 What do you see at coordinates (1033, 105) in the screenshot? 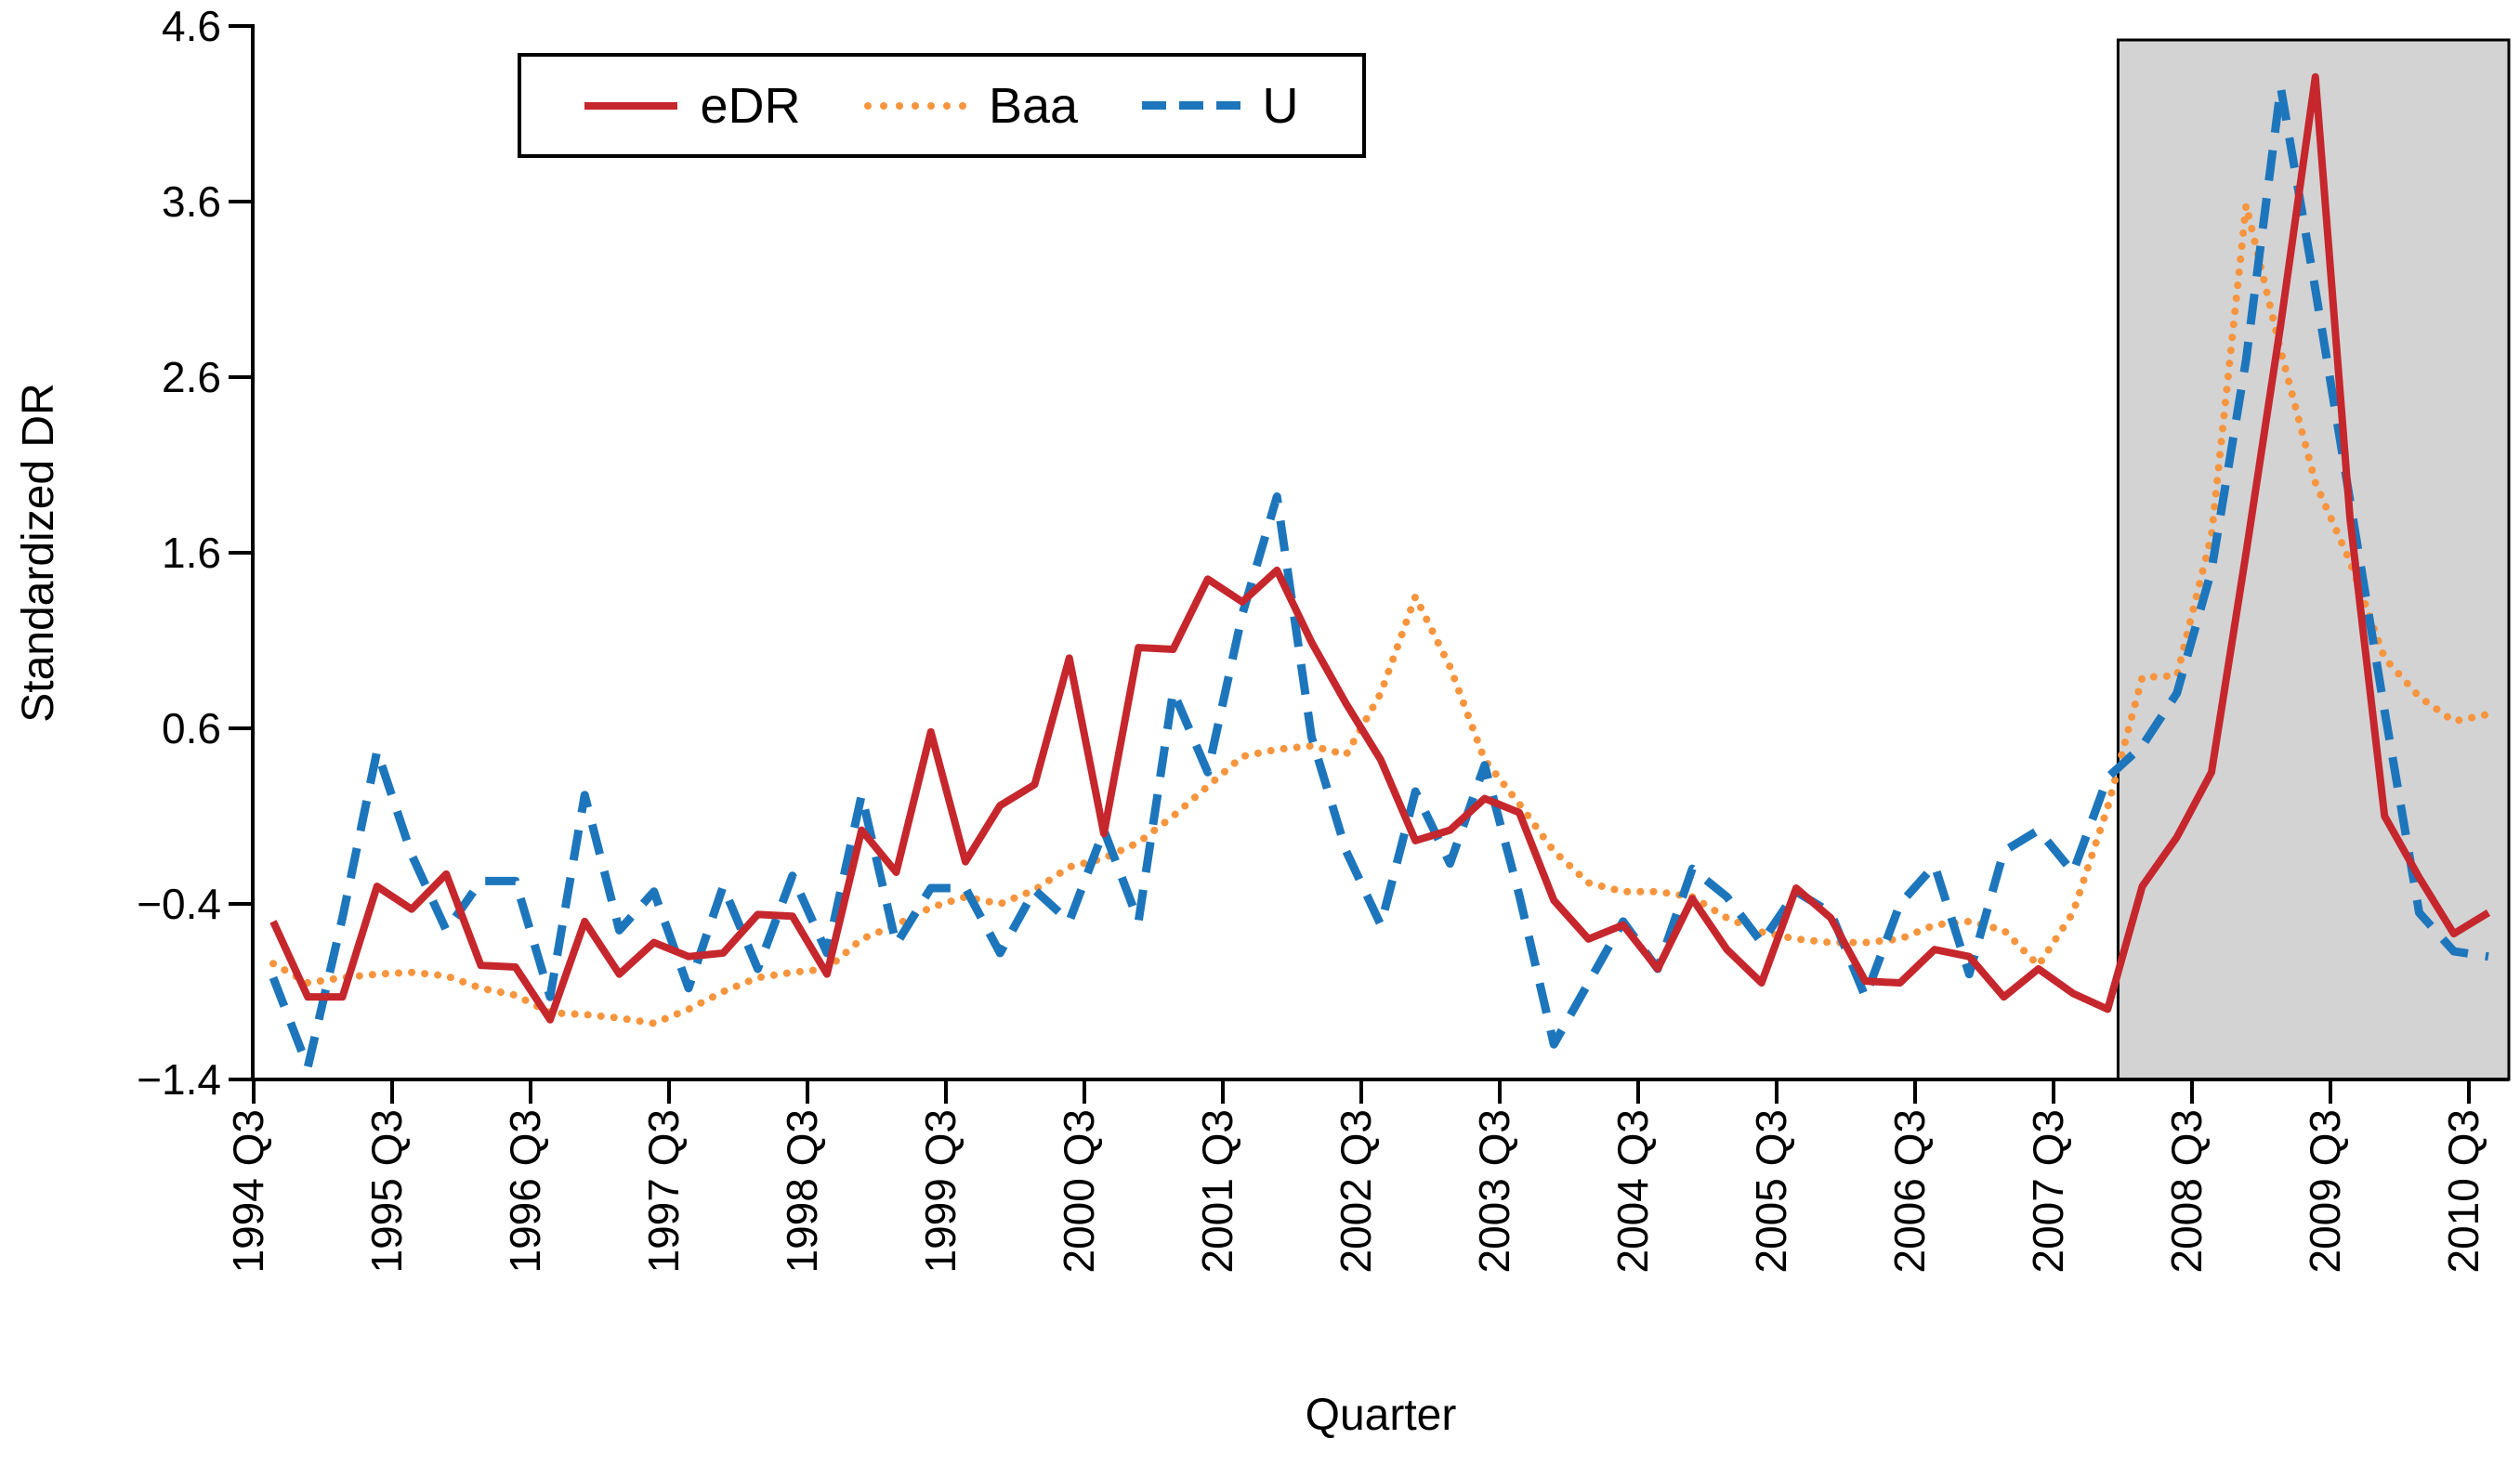
I see `legend-label-baa: Baa` at bounding box center [1033, 105].